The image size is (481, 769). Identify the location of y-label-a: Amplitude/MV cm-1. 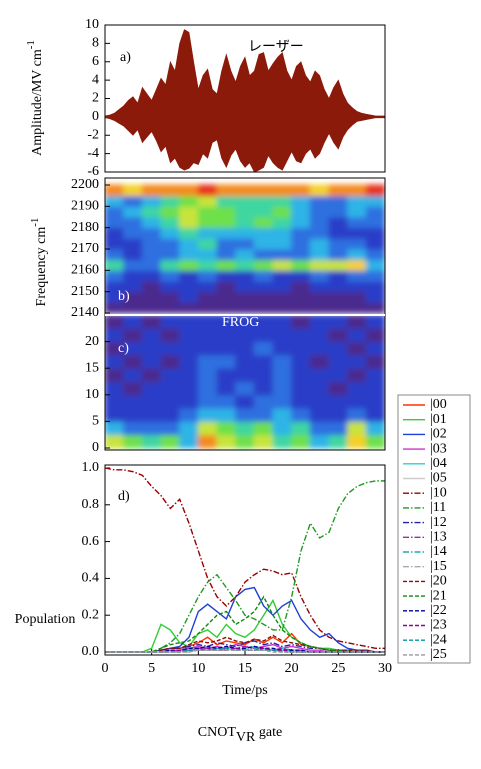
(35, 98).